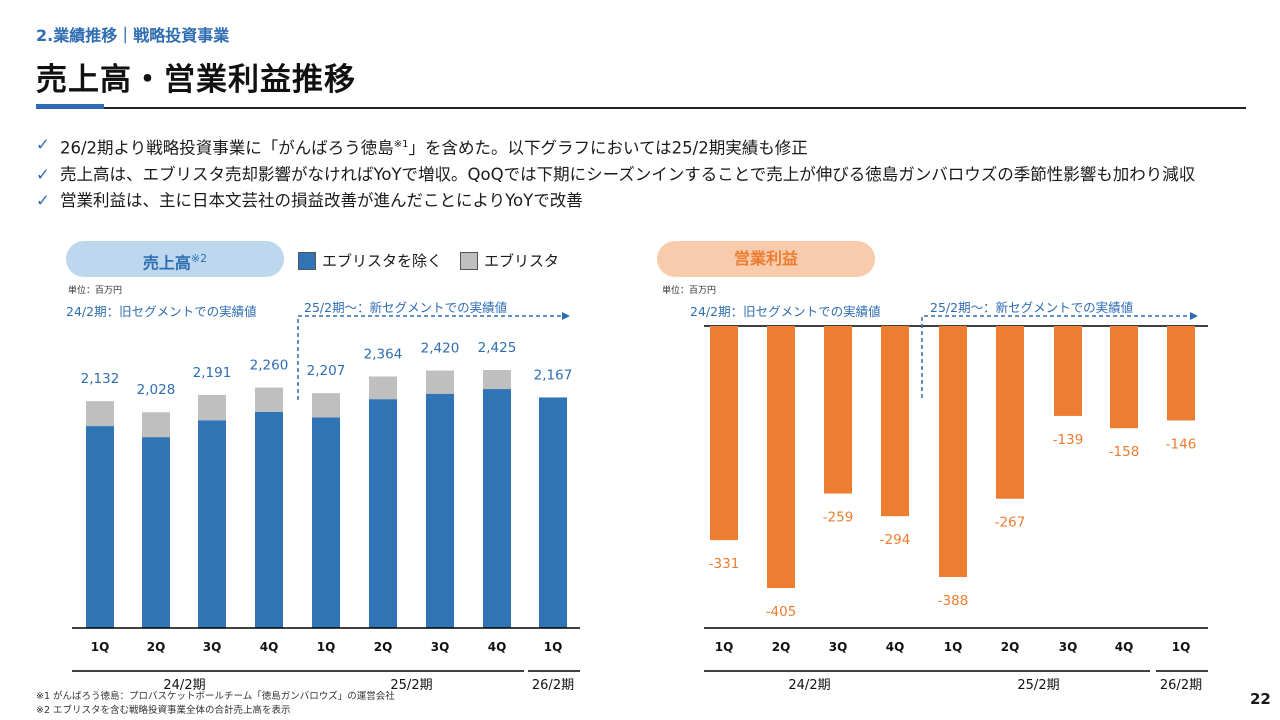  What do you see at coordinates (100, 379) in the screenshot?
I see `data-label: 2,132` at bounding box center [100, 379].